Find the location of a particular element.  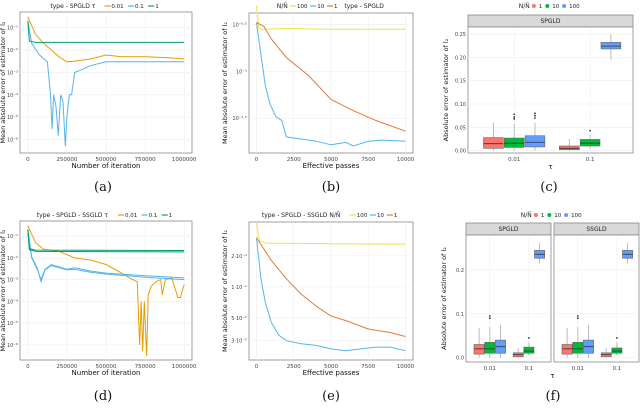

x-axis-label: τ is located at coordinates (550, 167).